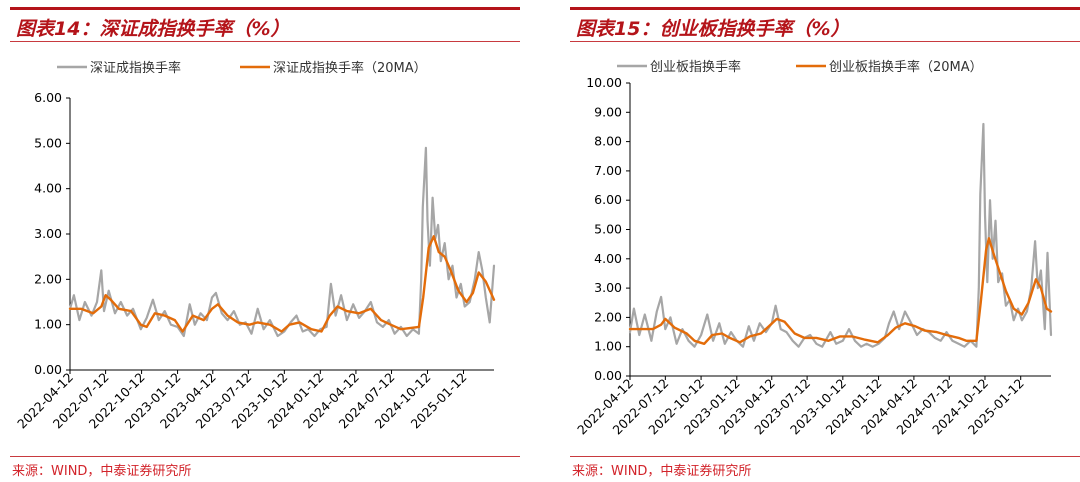 This screenshot has width=1080, height=482. I want to click on legend-label: 创业板指换手率（20MA）, so click(906, 67).